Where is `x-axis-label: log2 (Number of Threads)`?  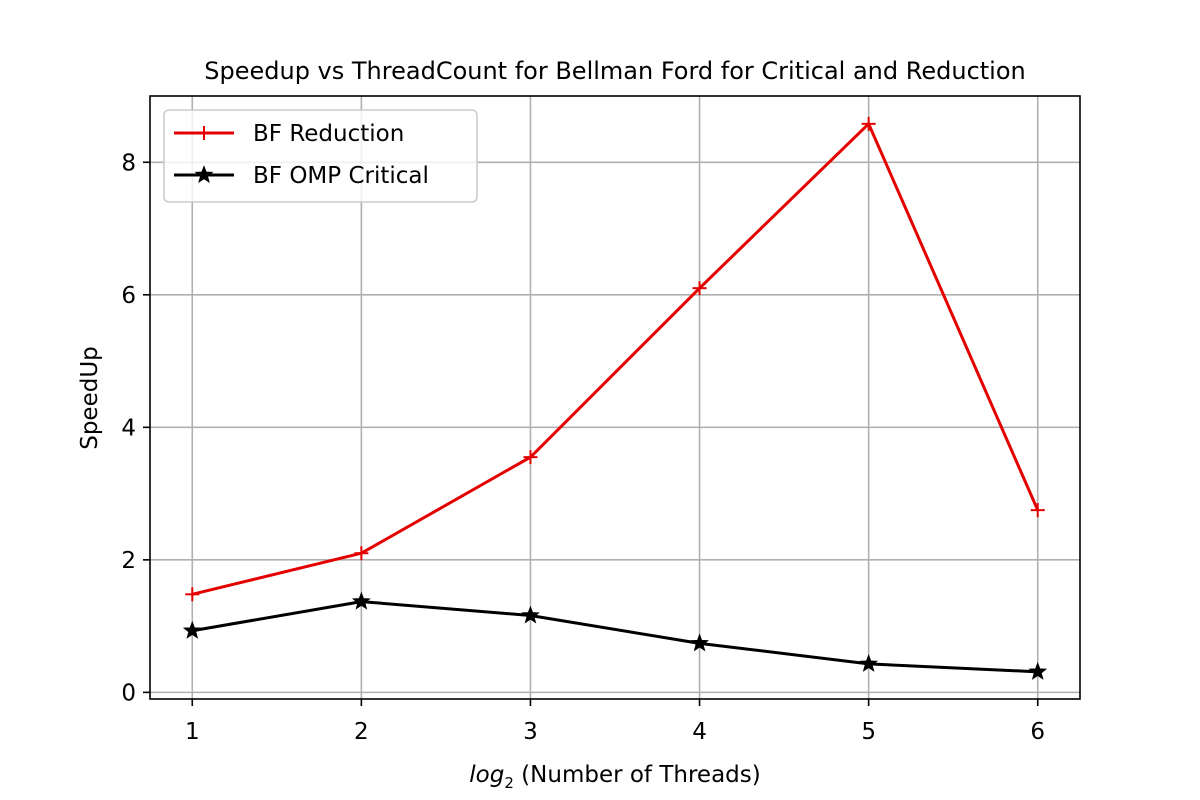 x-axis-label: log2 (Number of Threads) is located at coordinates (614, 777).